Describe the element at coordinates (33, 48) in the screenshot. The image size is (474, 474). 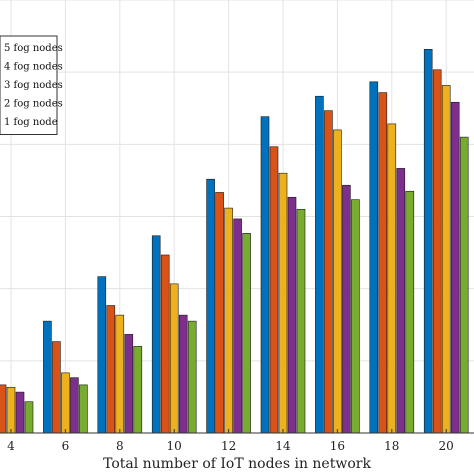
I see `legend-entry: 5 fog nodes` at that location.